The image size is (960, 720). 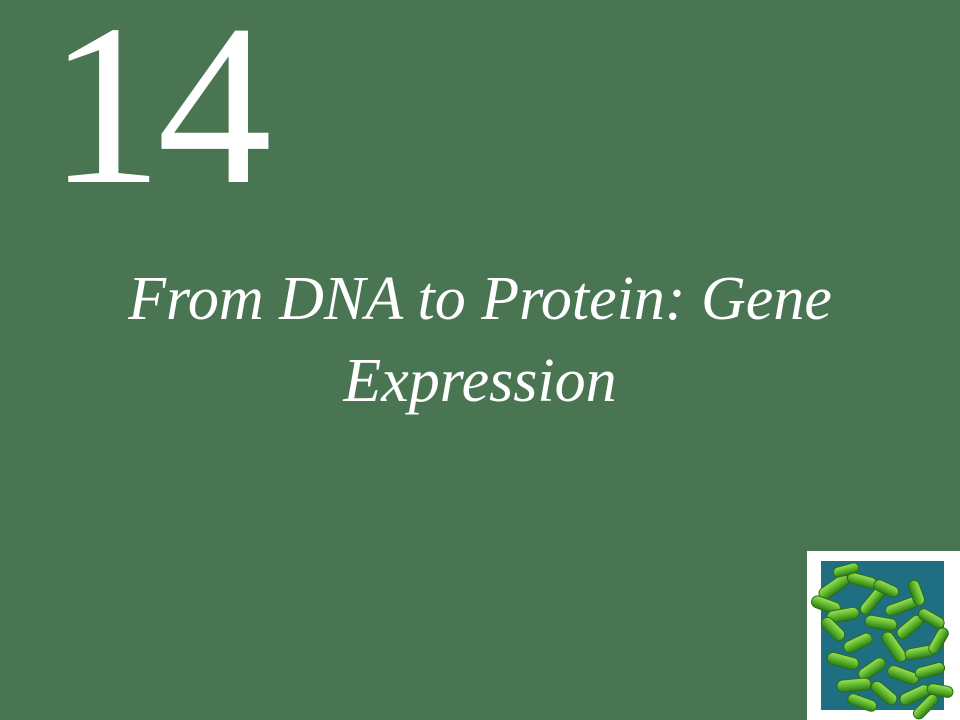 What do you see at coordinates (160, 116) in the screenshot?
I see `chapter-number: 14` at bounding box center [160, 116].